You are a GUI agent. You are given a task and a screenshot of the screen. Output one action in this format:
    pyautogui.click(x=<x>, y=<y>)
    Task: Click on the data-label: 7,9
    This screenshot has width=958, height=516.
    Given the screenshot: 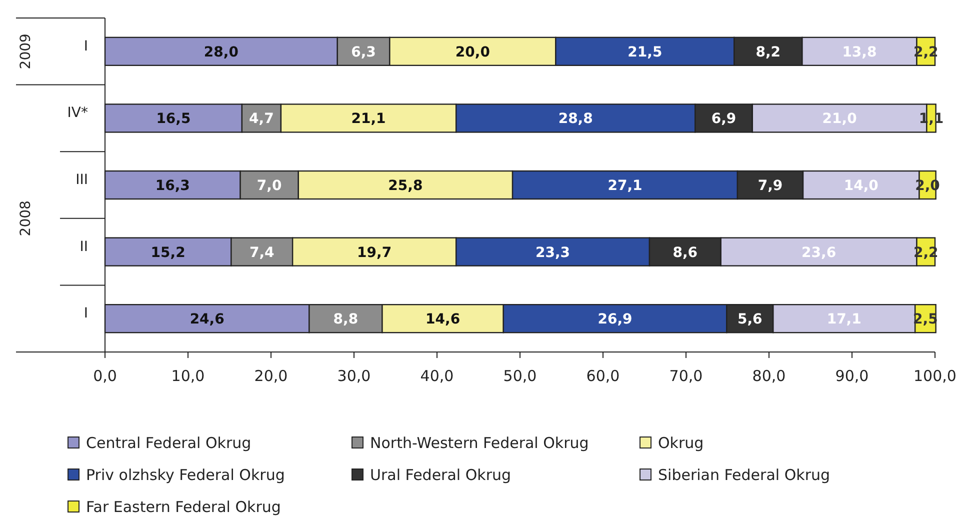 What is the action you would take?
    pyautogui.click(x=770, y=186)
    